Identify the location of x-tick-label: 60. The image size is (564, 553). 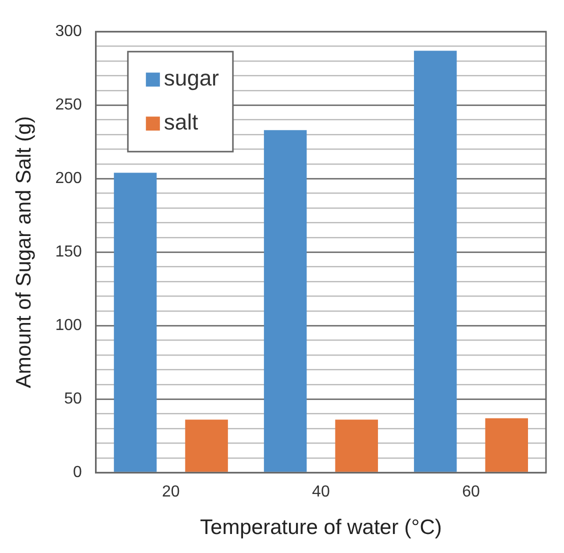
(471, 492).